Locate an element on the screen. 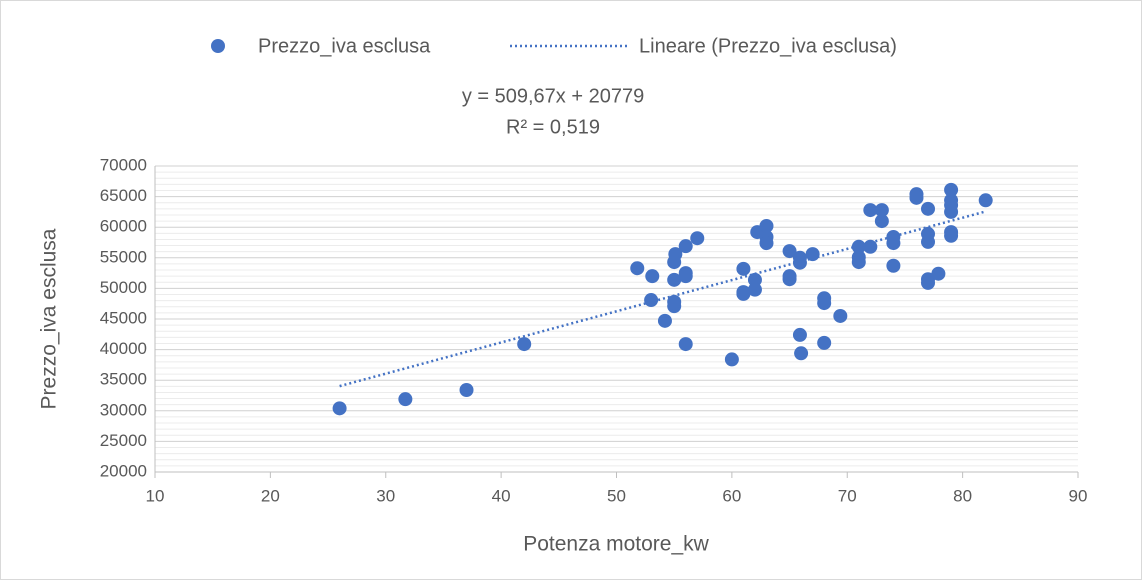 This screenshot has height=580, width=1142. y-tick-label: 50000 is located at coordinates (123, 287).